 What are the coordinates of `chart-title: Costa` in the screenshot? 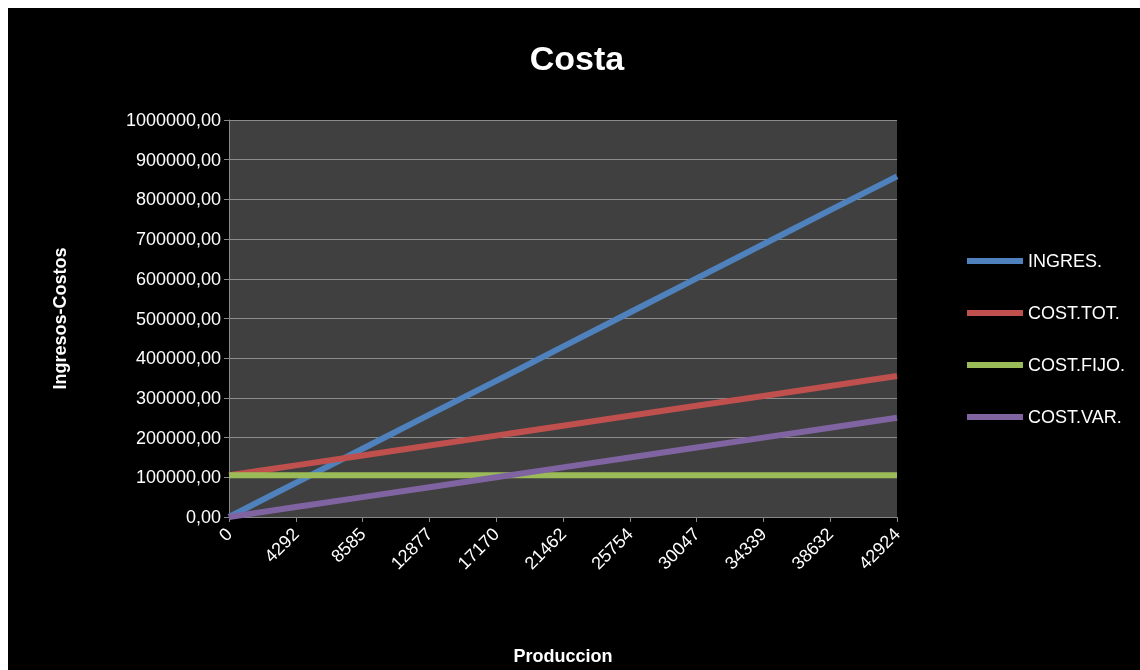 It's located at (577, 58).